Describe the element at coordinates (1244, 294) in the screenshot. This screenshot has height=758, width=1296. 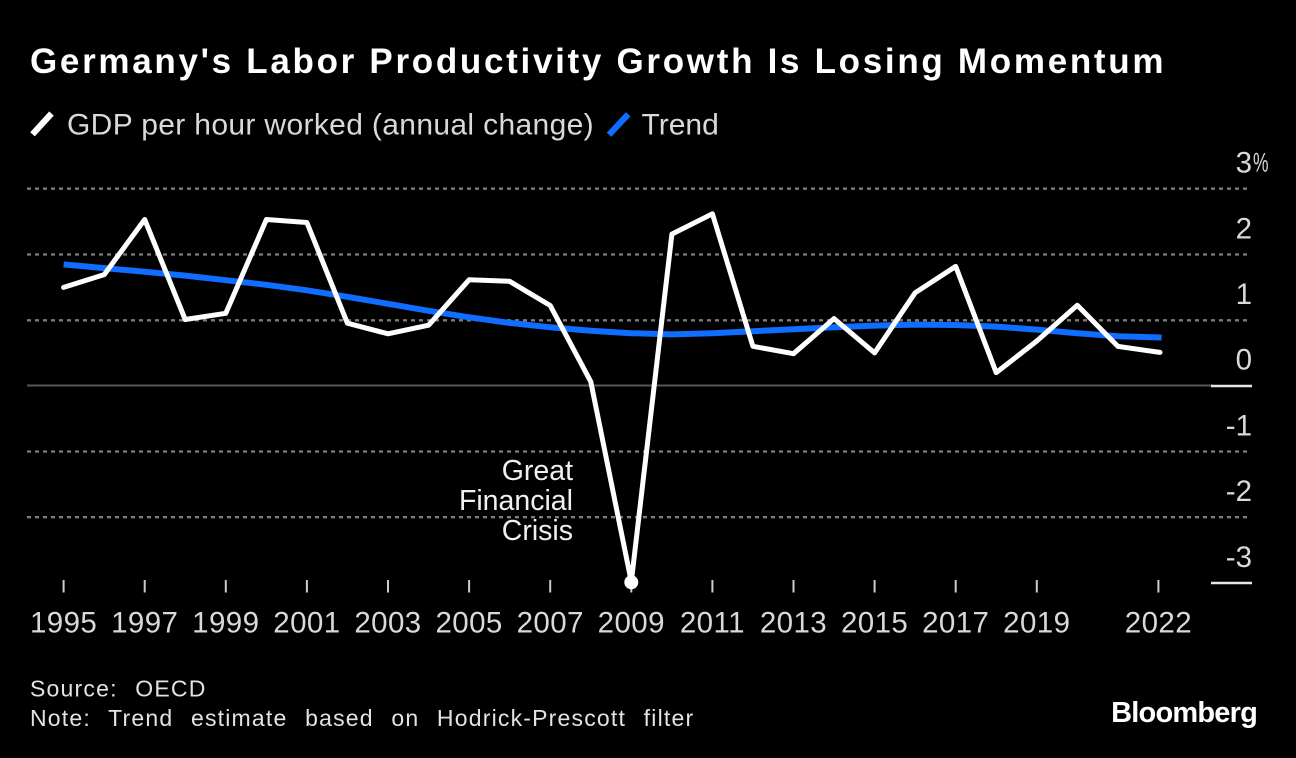
I see `svg-text: 1` at that location.